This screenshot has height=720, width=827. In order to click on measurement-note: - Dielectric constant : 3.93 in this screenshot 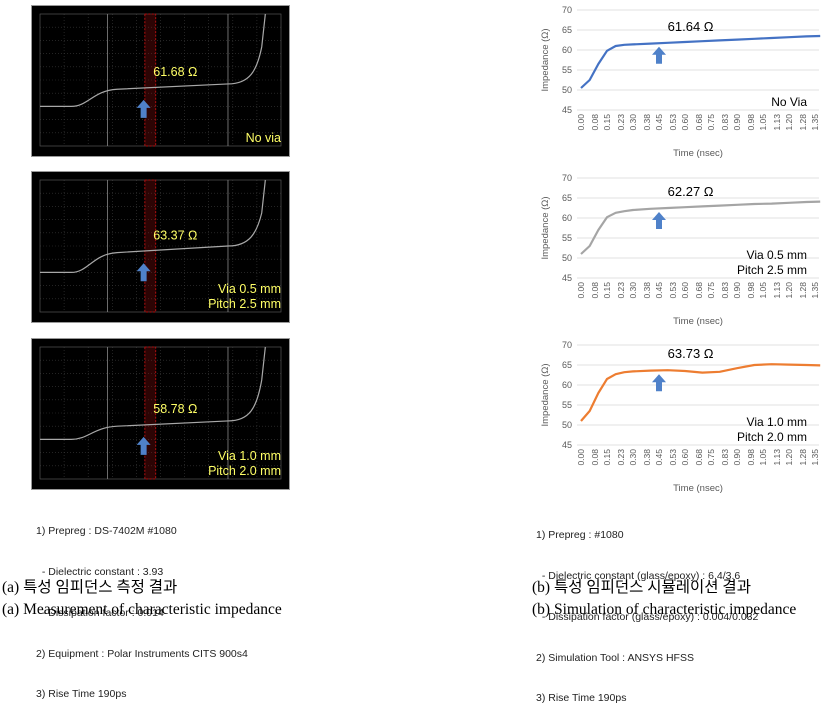, I will do `click(100, 571)`.